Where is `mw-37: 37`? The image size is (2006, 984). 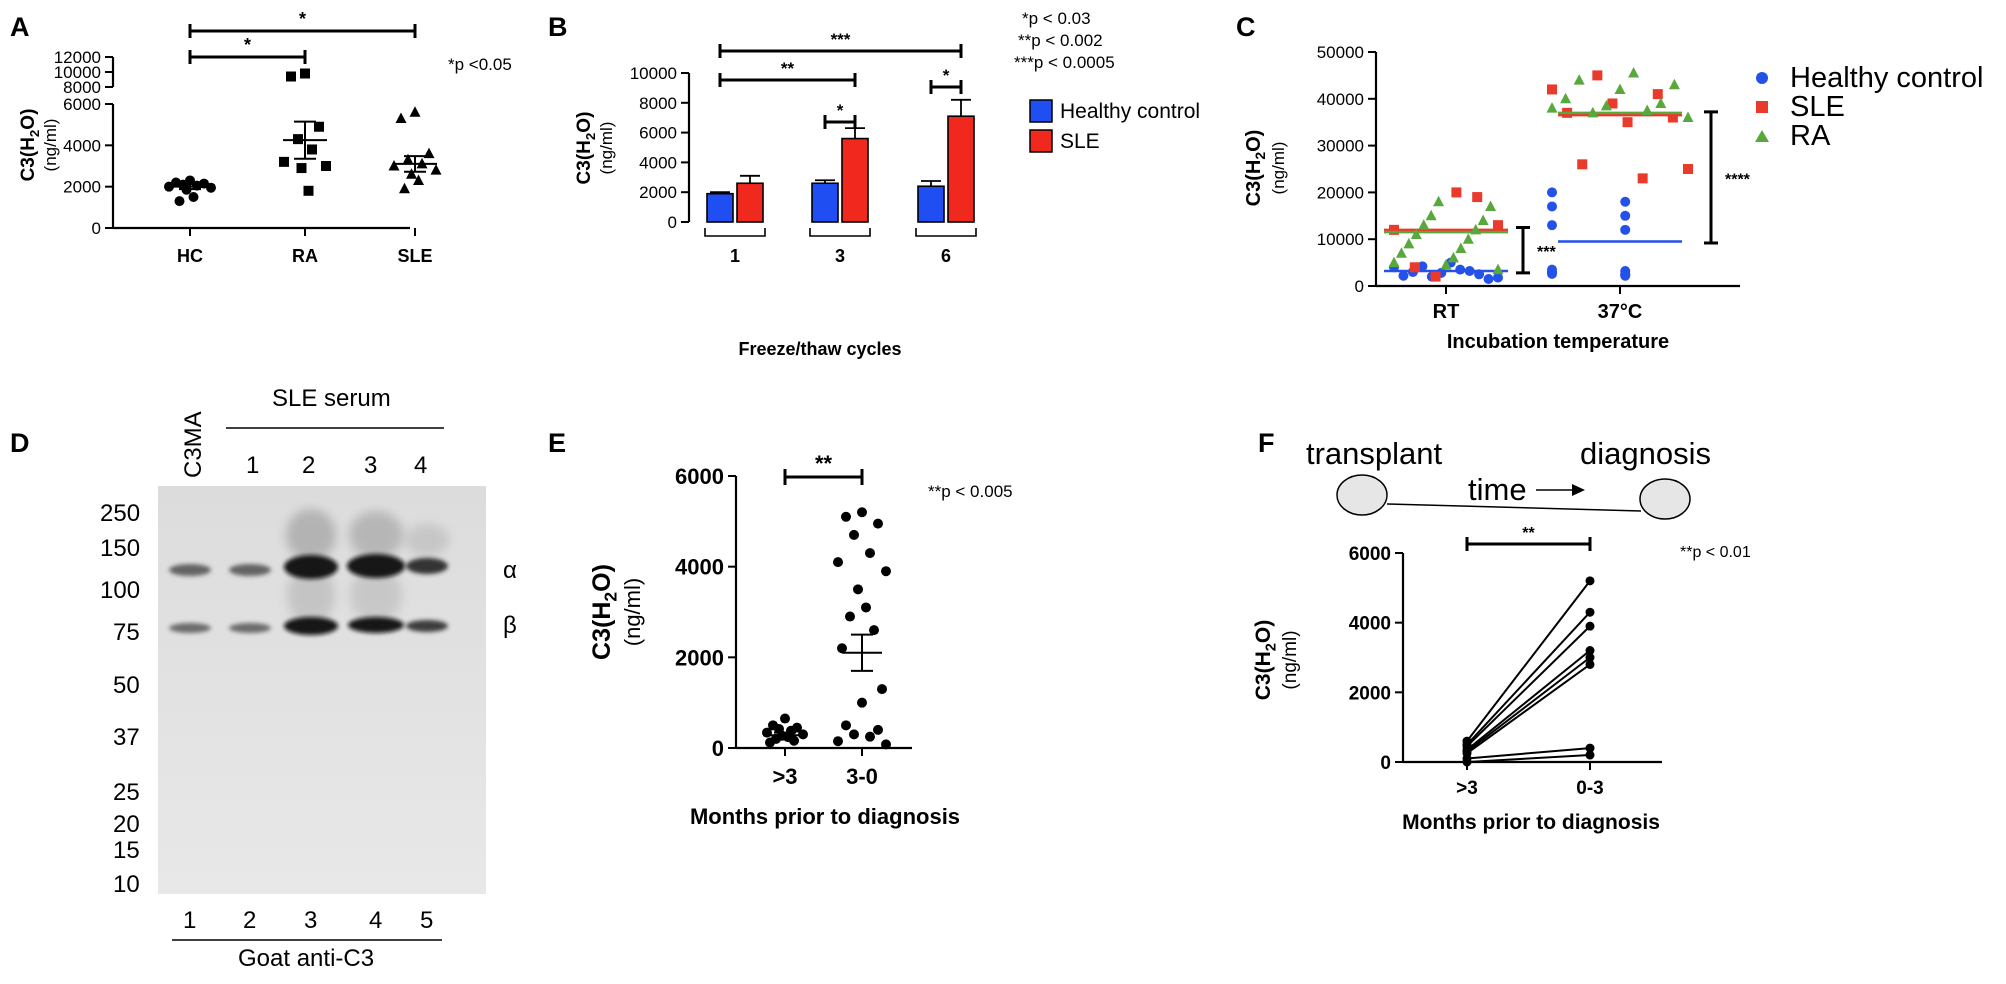
mw-37: 37 is located at coordinates (126, 737).